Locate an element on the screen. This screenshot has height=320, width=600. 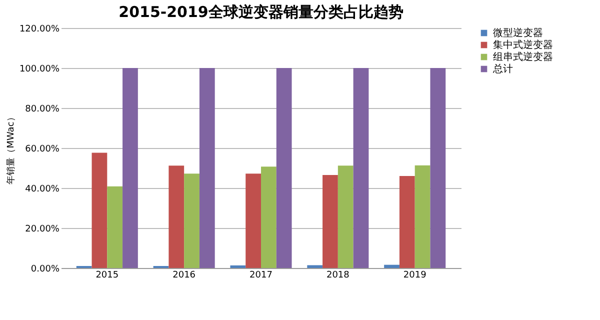
legend-label: 组串式逆变器 is located at coordinates (523, 57).